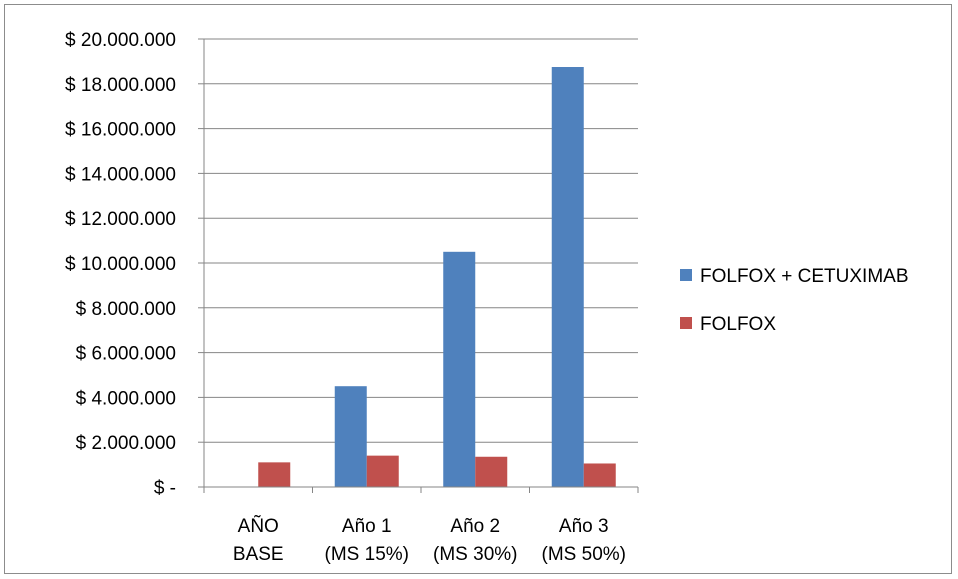 Image resolution: width=958 pixels, height=579 pixels. I want to click on legend-label: FOLFOX, so click(738, 324).